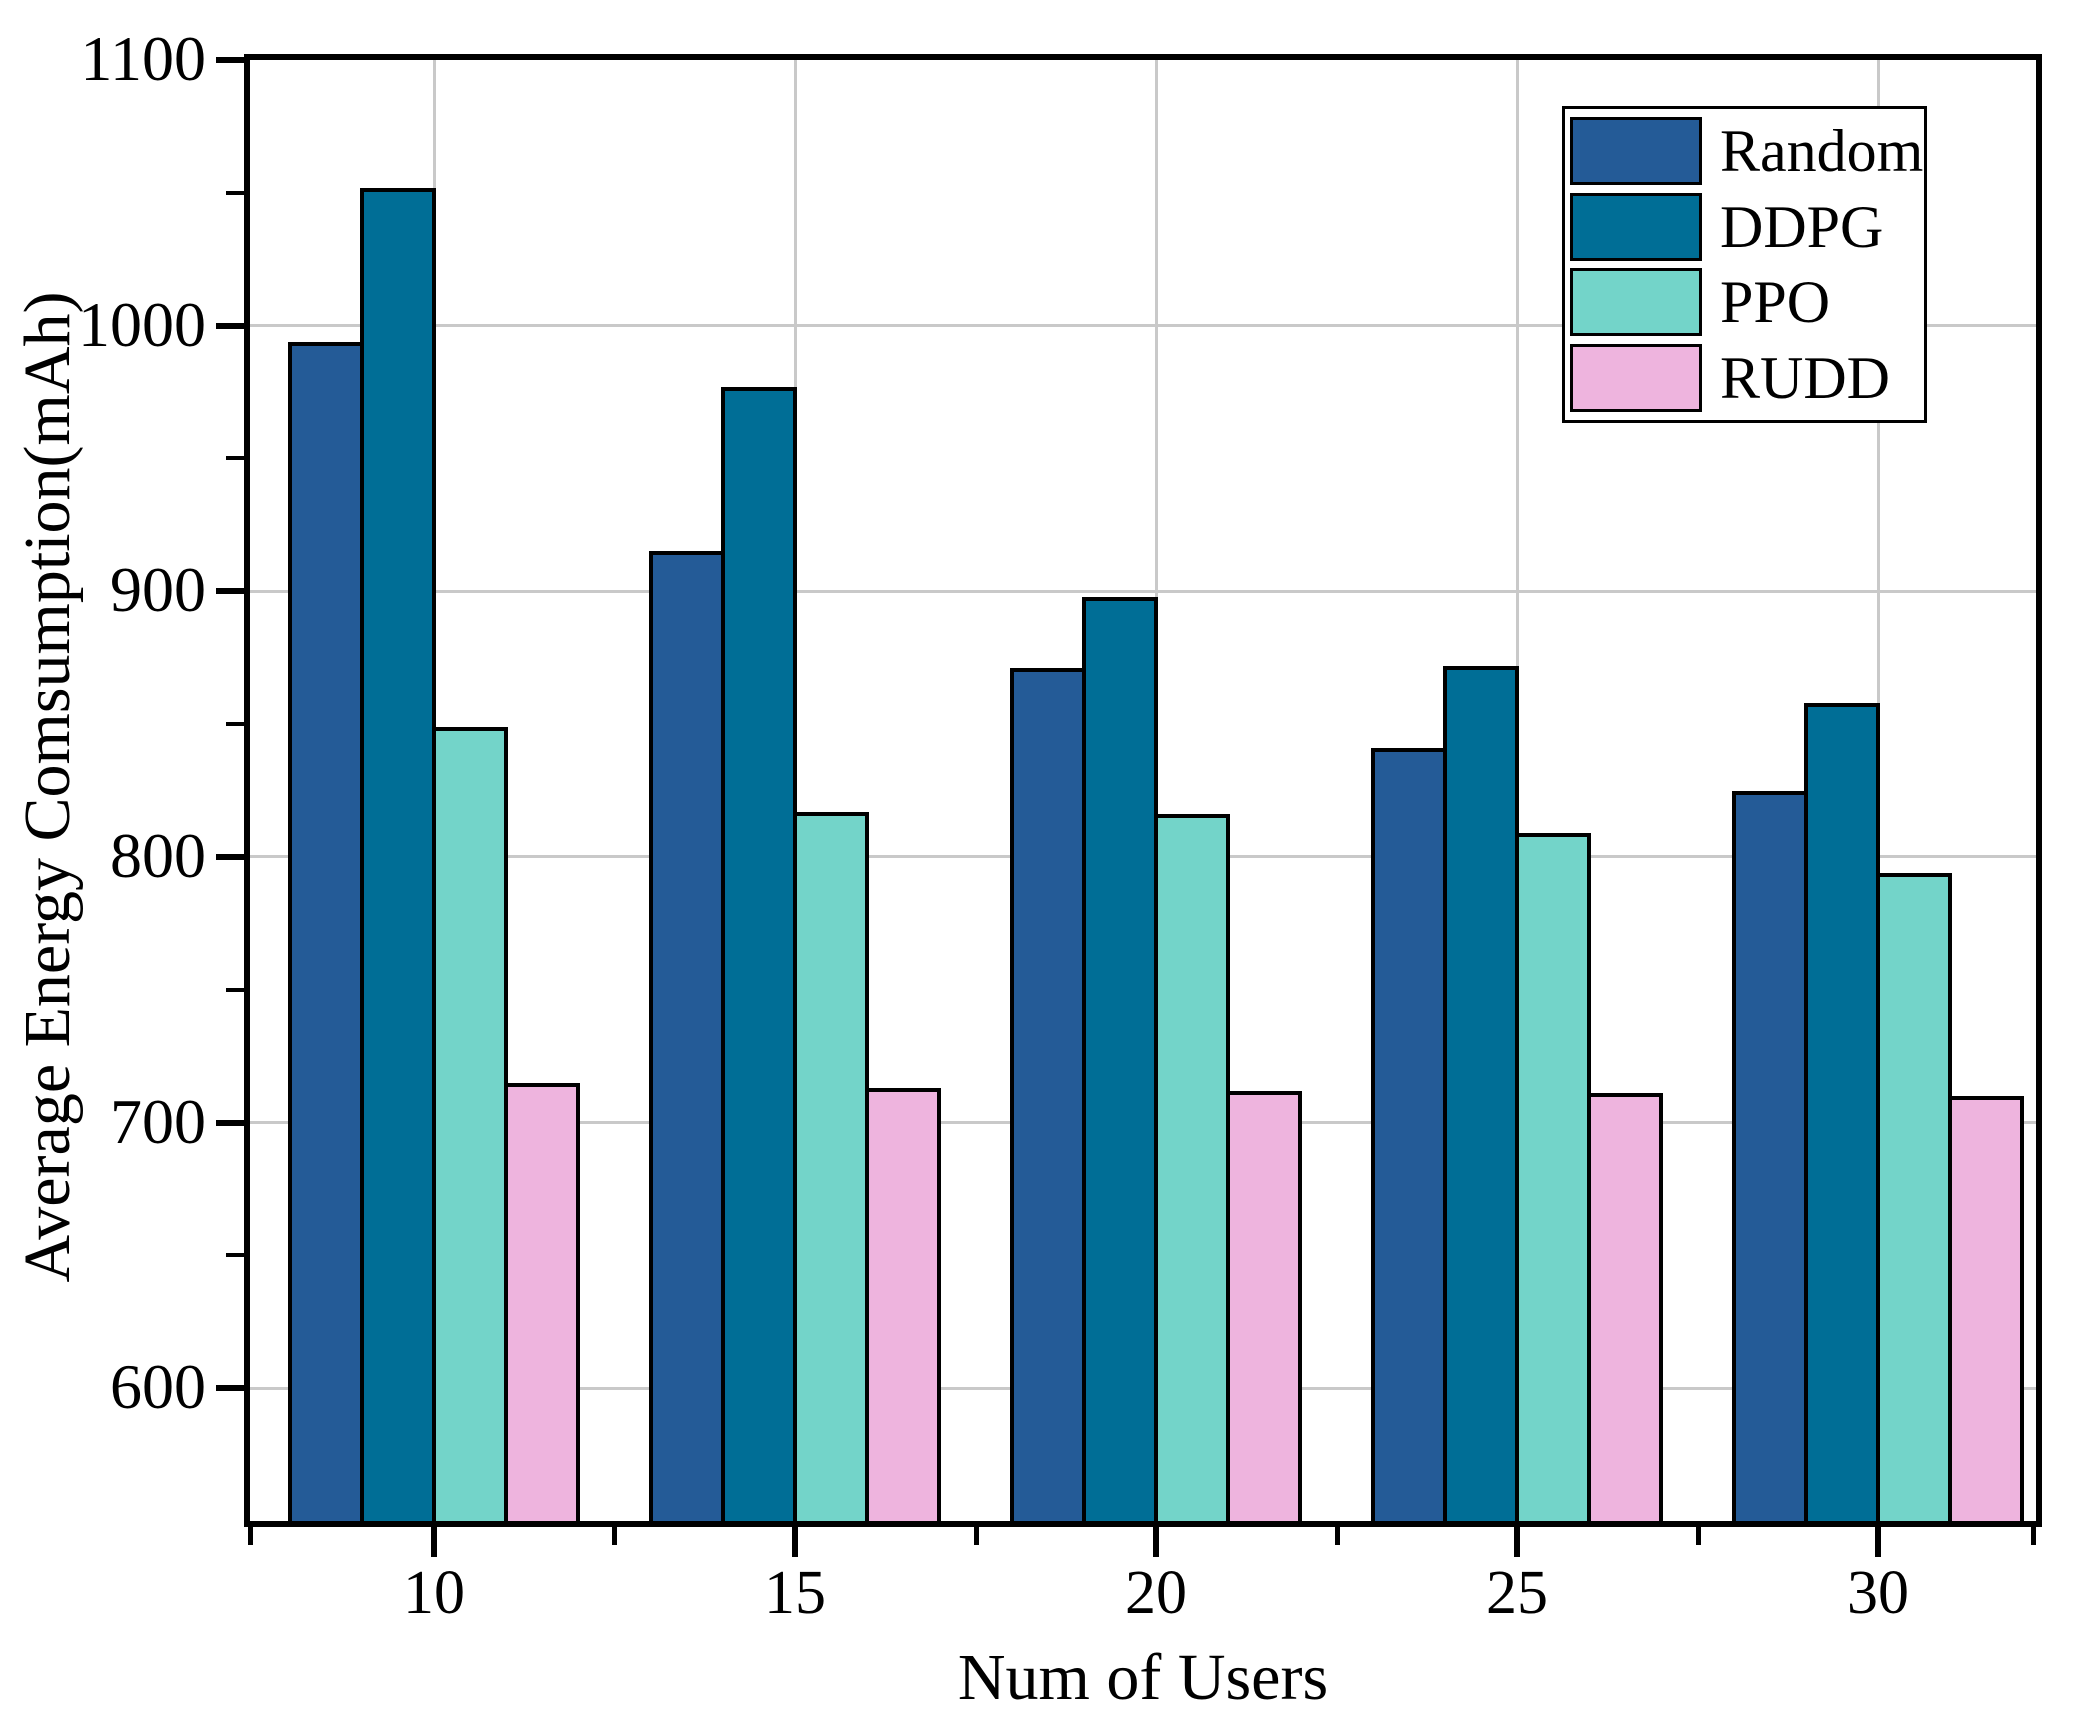  What do you see at coordinates (1143, 1677) in the screenshot?
I see `x-axis-title: Num of Users` at bounding box center [1143, 1677].